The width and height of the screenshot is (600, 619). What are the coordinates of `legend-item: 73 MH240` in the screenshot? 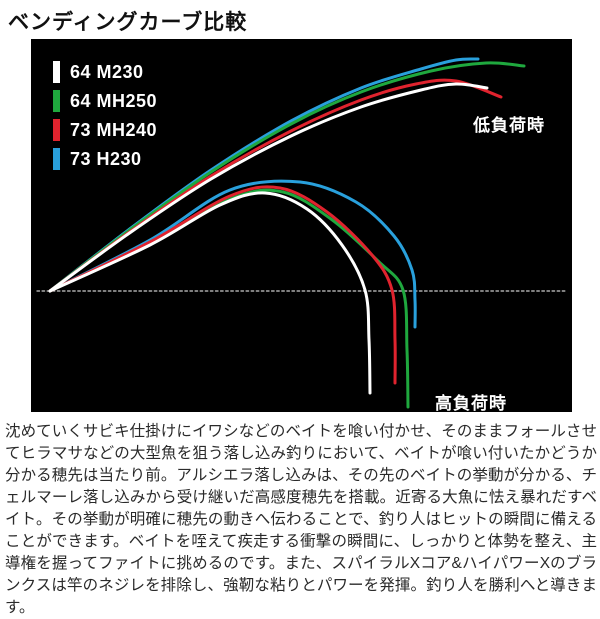 It's located at (105, 130).